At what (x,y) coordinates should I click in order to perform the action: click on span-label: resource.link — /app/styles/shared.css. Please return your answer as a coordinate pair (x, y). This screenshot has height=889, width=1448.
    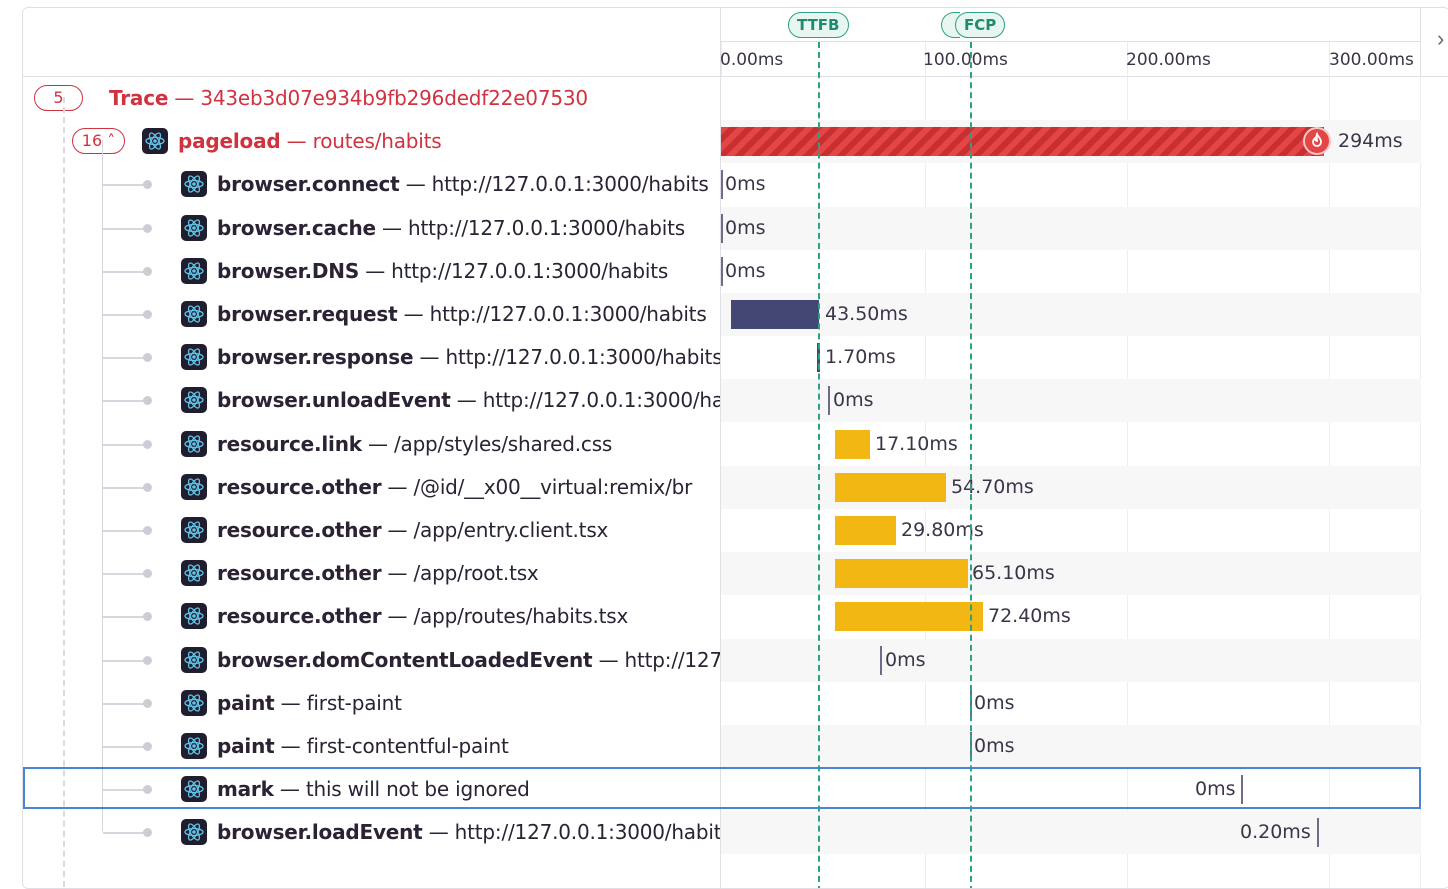
    Looking at the image, I should click on (371, 444).